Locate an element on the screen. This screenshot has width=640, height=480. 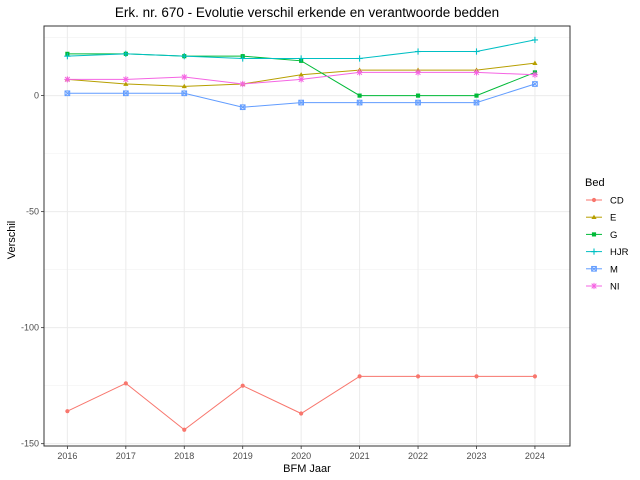
legend-label: M is located at coordinates (614, 269).